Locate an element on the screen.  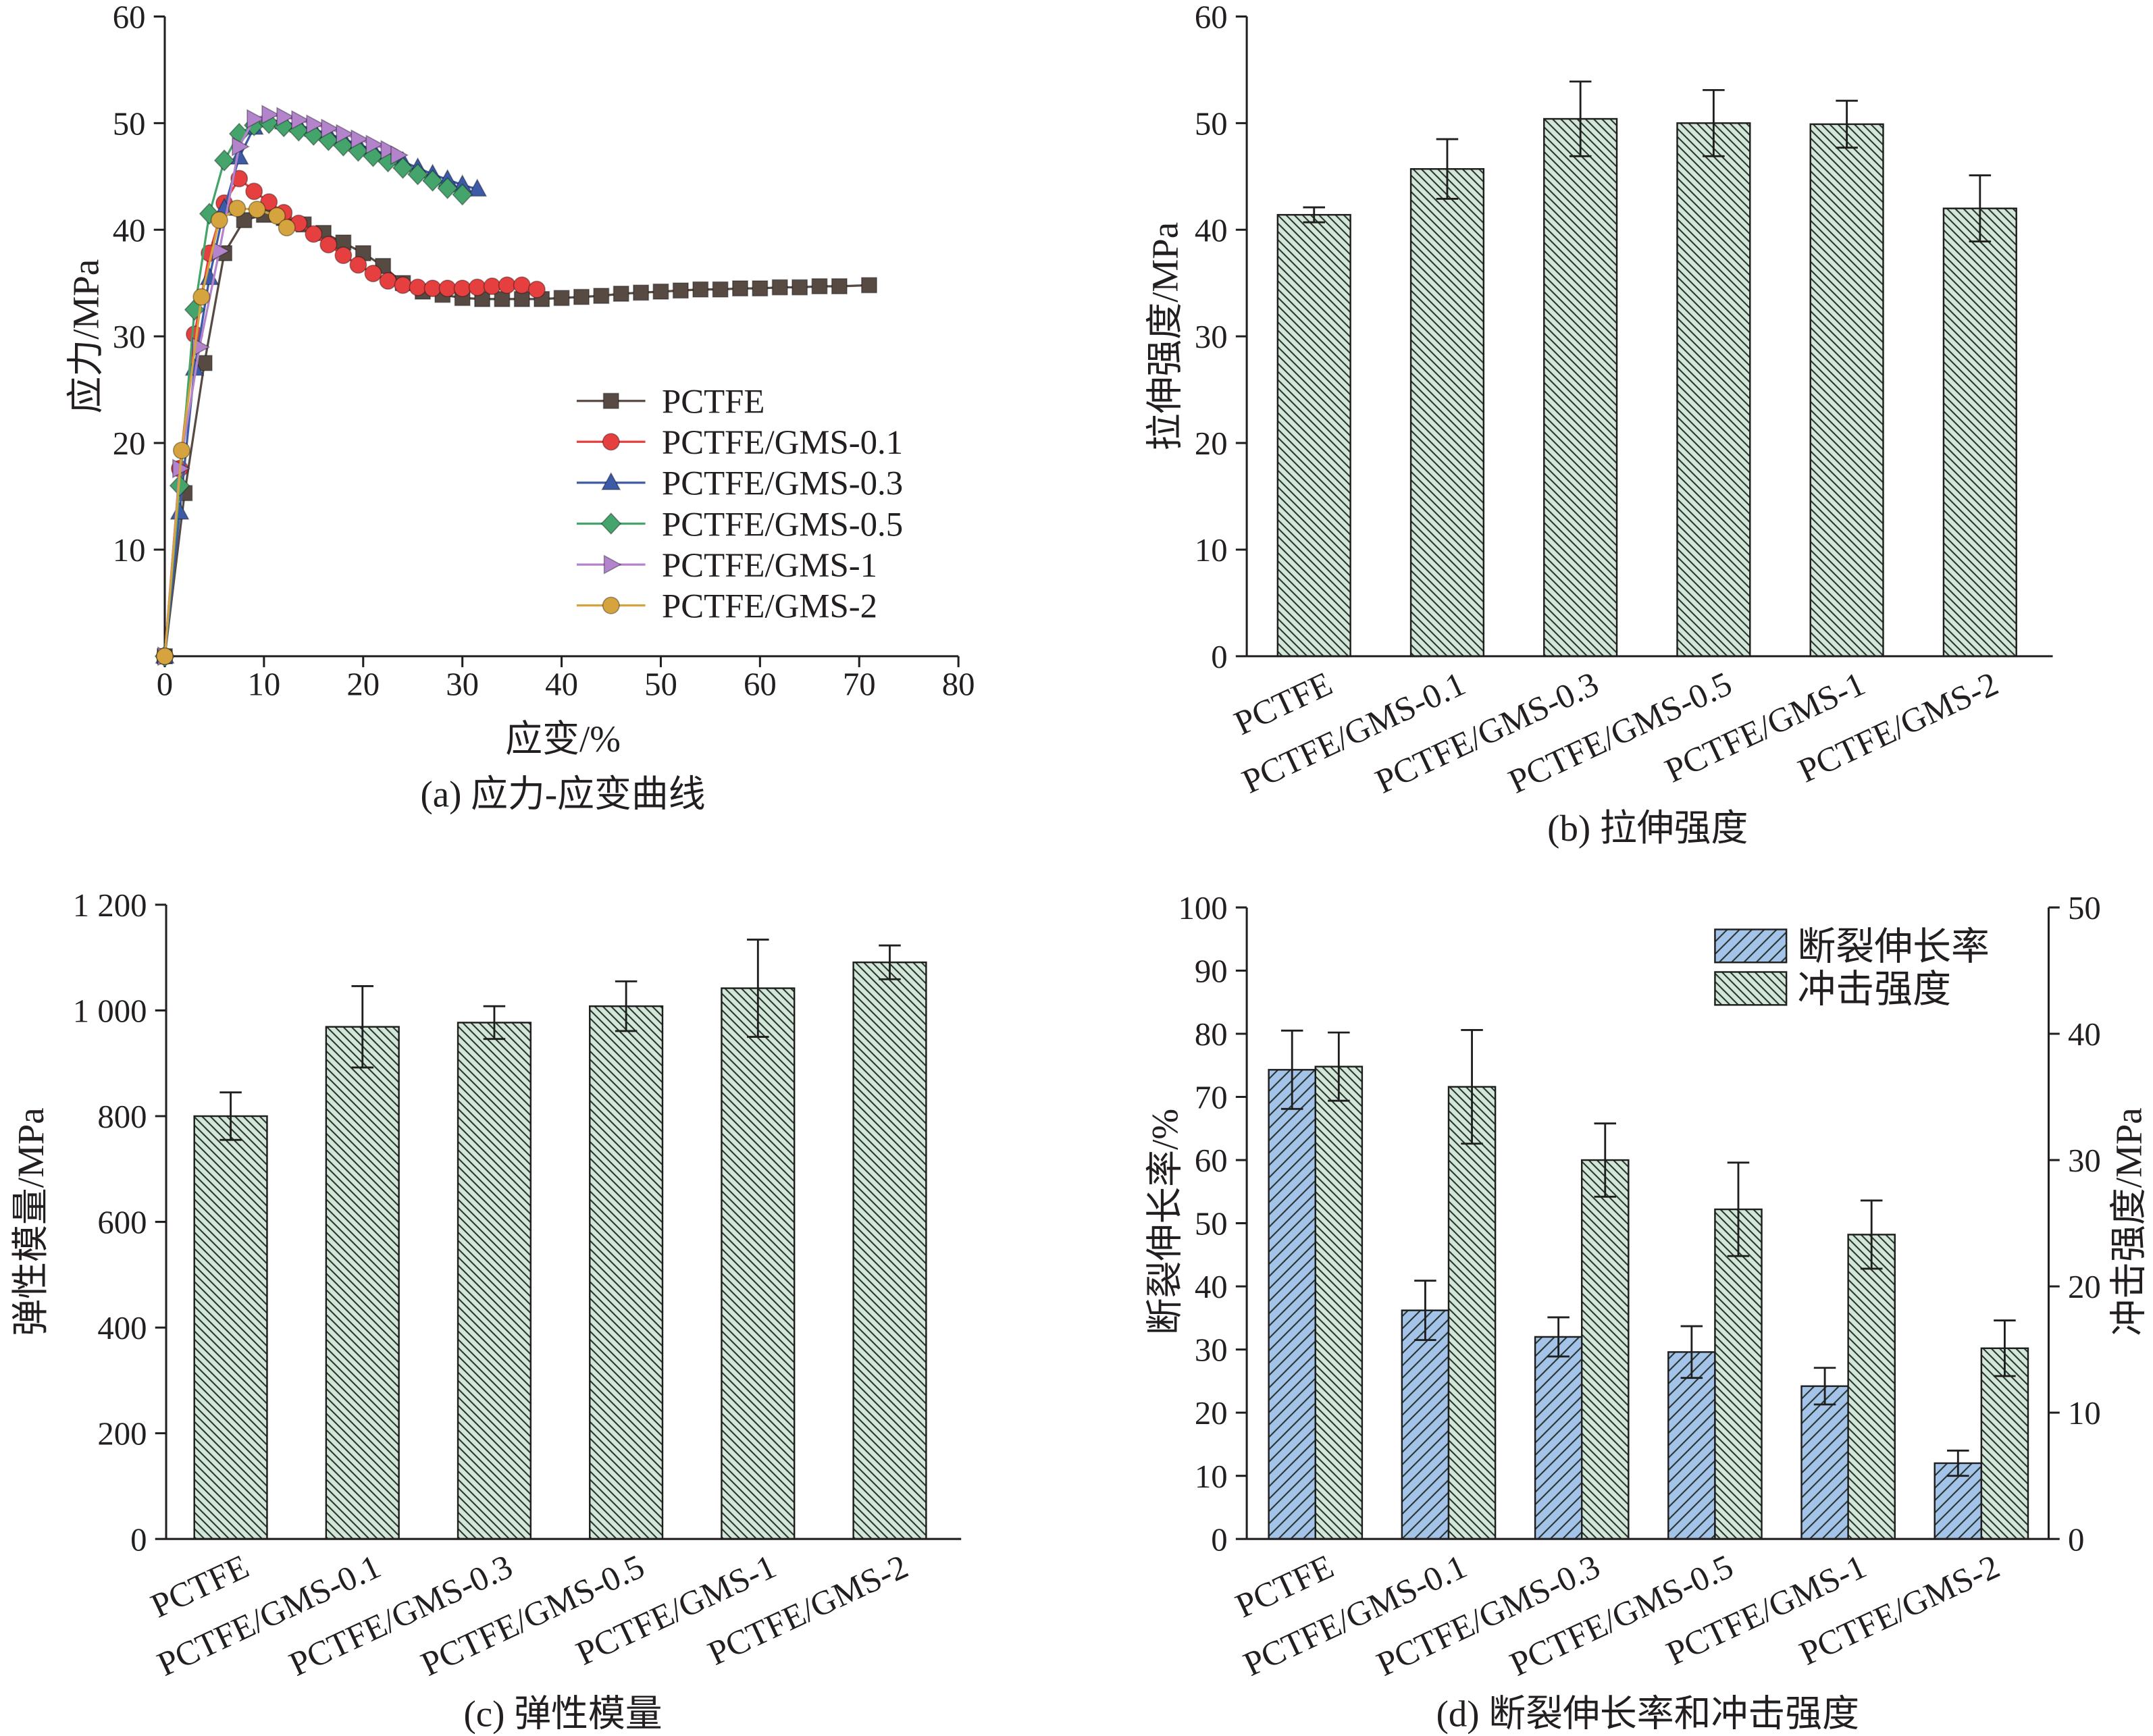
chart-d-y2-tick-label: 10 is located at coordinates (2084, 1413).